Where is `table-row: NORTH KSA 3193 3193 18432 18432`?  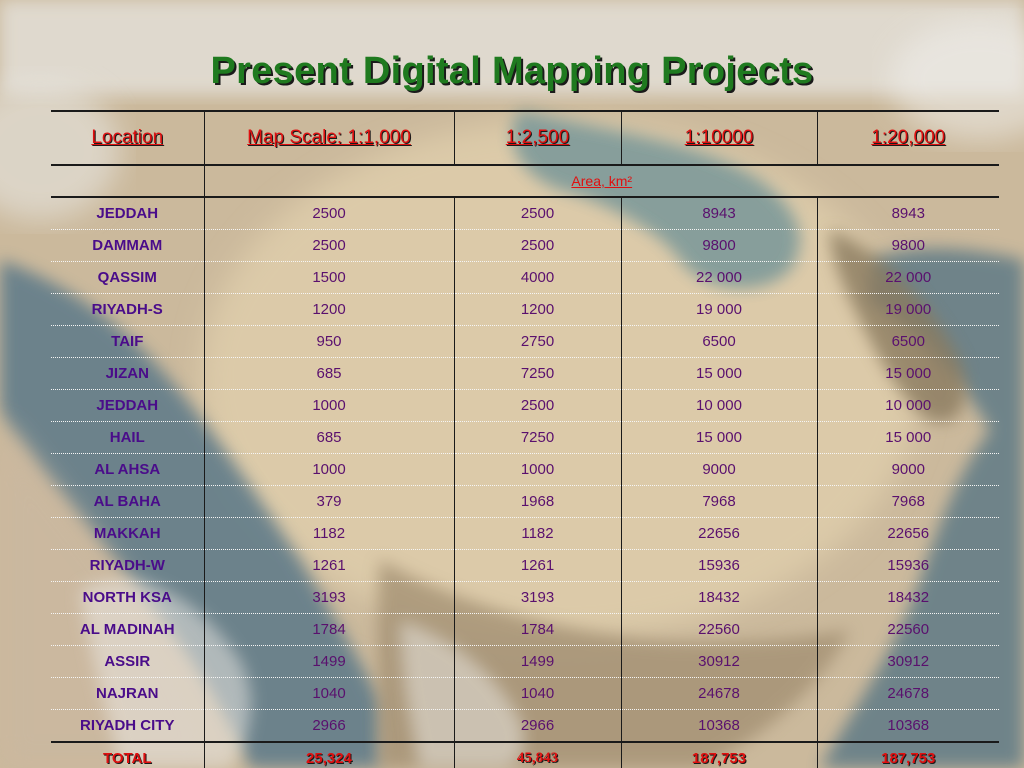 table-row: NORTH KSA 3193 3193 18432 18432 is located at coordinates (525, 597).